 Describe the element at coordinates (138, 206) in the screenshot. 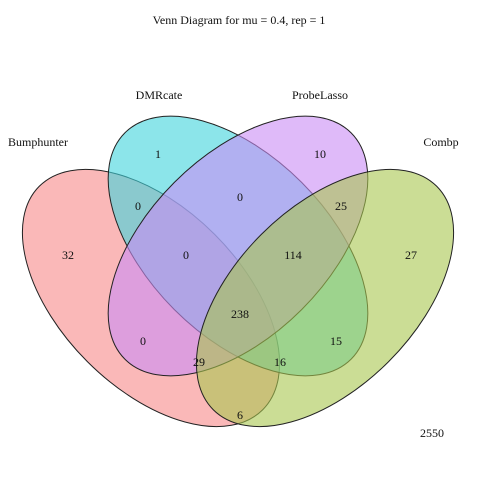

I see `region-count-bumphunter-dmrcate: 0` at that location.